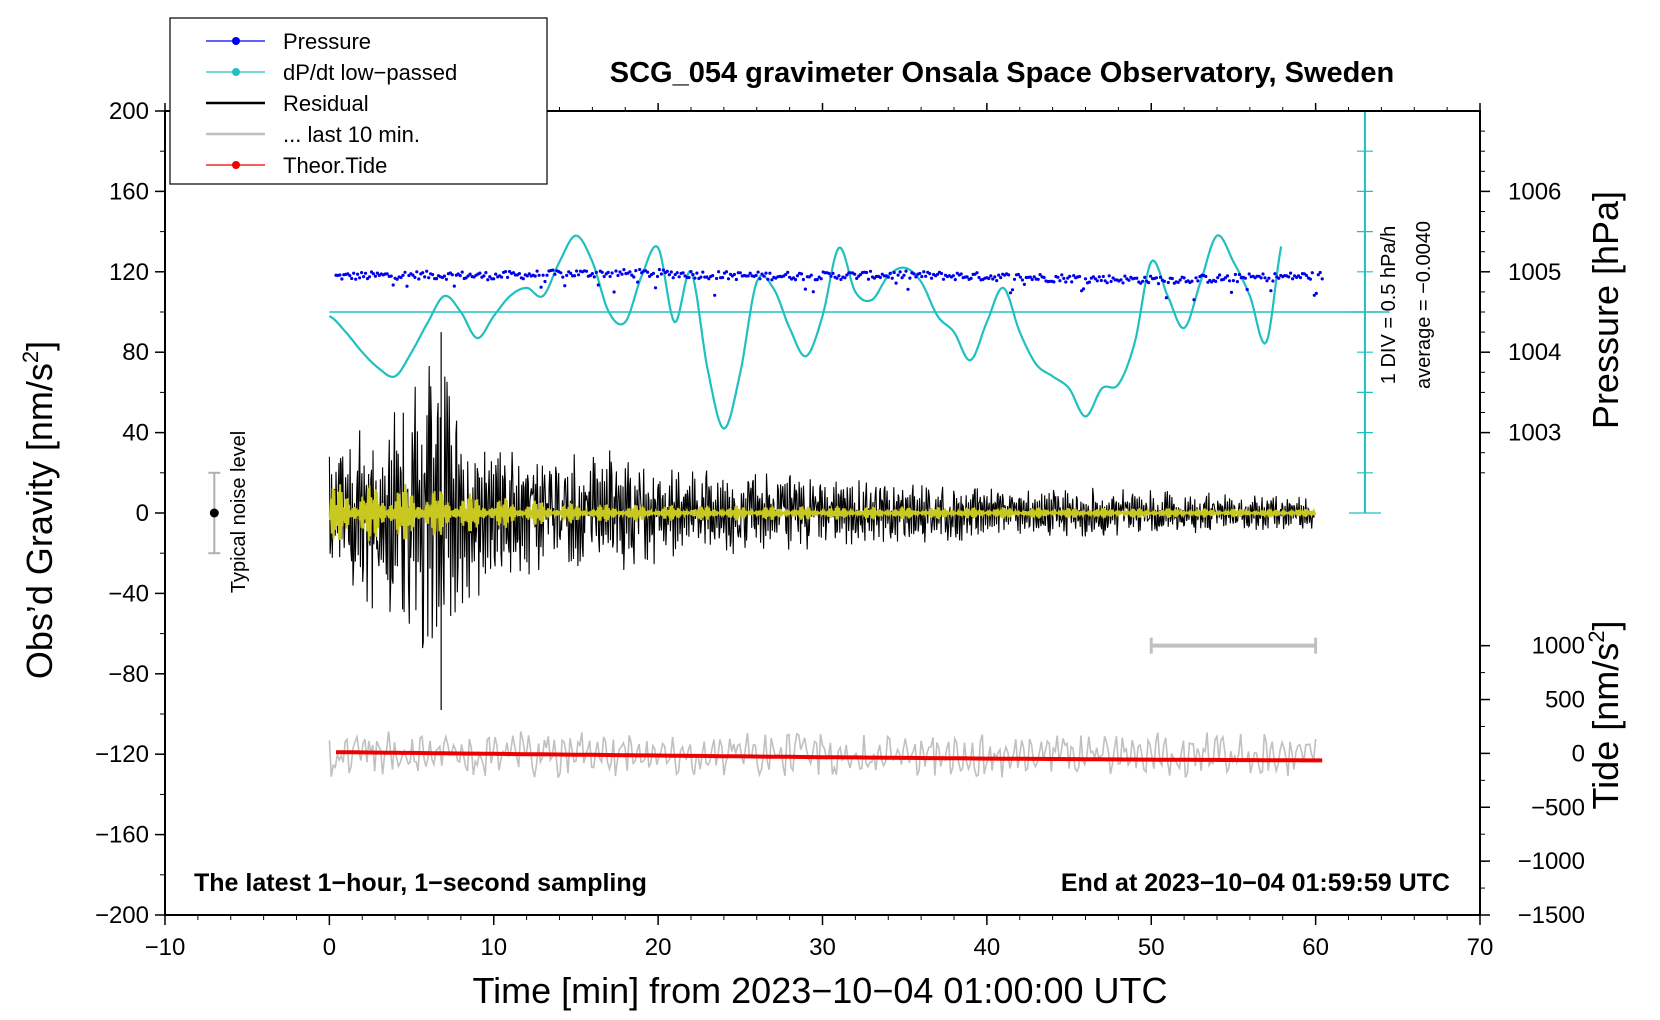 The image size is (1660, 1020). Describe the element at coordinates (1558, 807) in the screenshot. I see `tide-tick-label: −500` at that location.